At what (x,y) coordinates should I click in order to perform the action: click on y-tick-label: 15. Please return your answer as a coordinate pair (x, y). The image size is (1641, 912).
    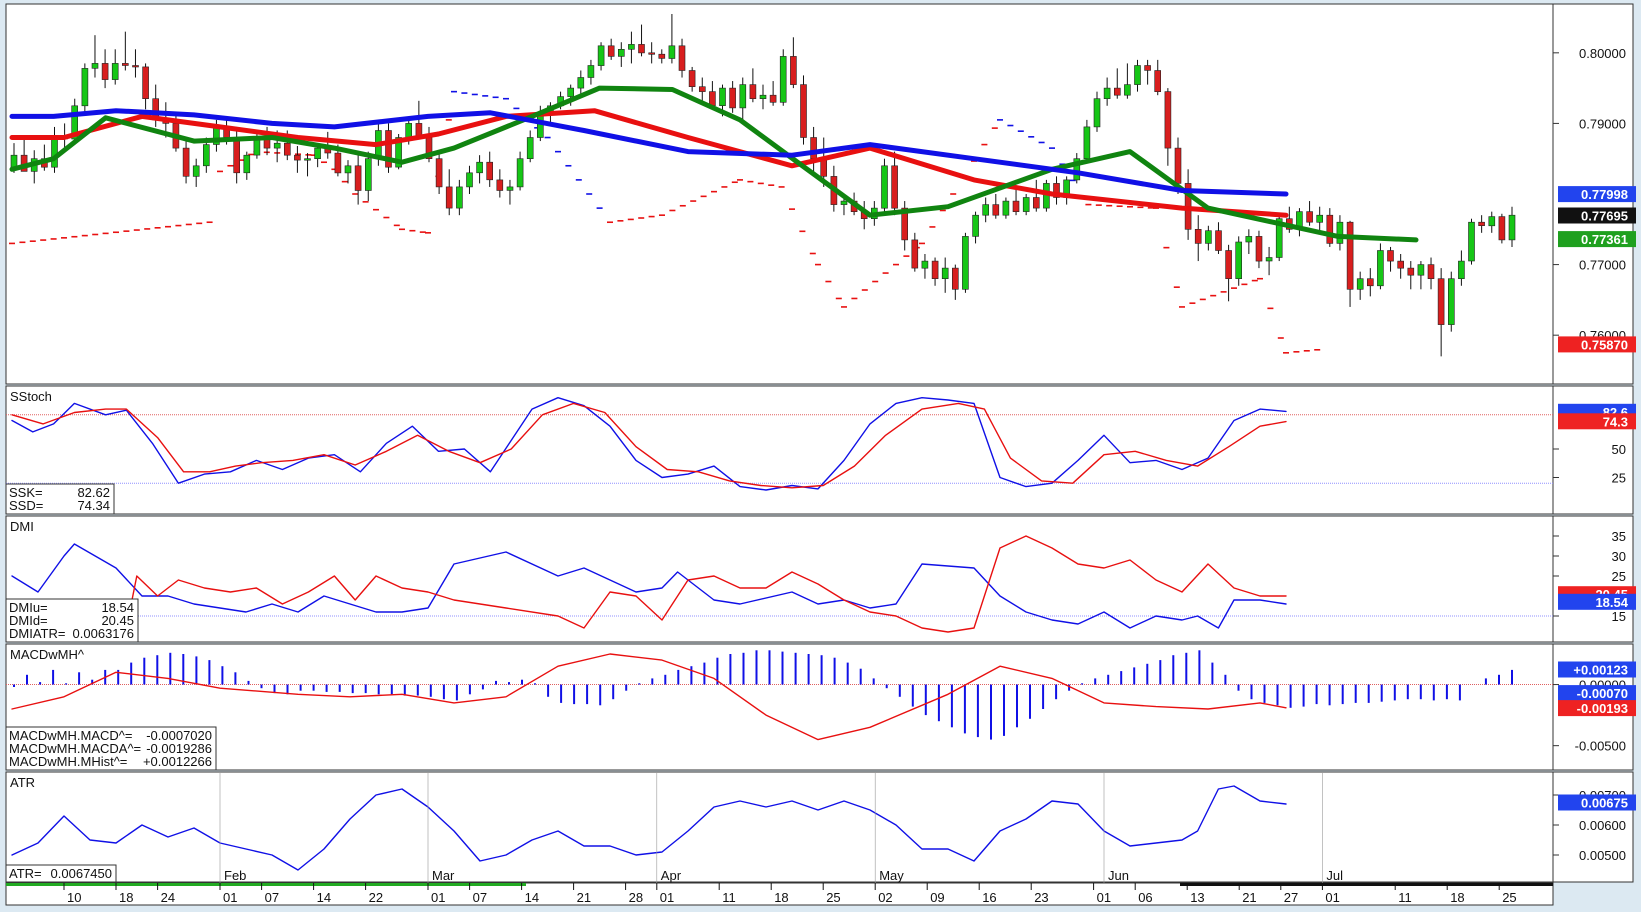
    Looking at the image, I should click on (1619, 616).